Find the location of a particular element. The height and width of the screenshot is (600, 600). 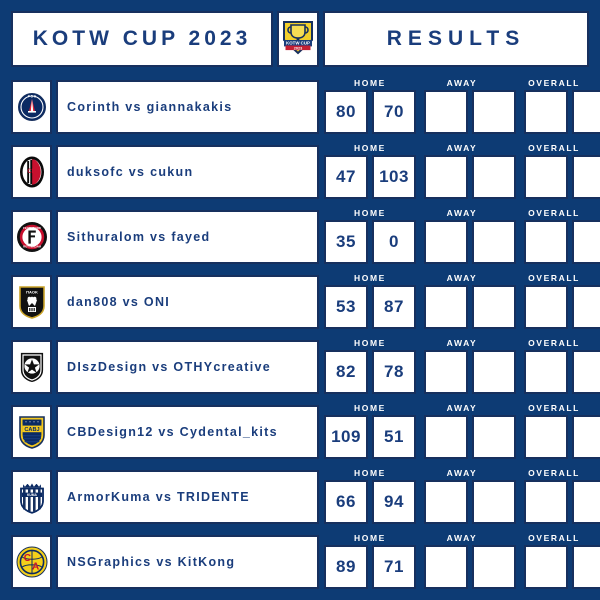

score-value: 109 is located at coordinates (346, 436).